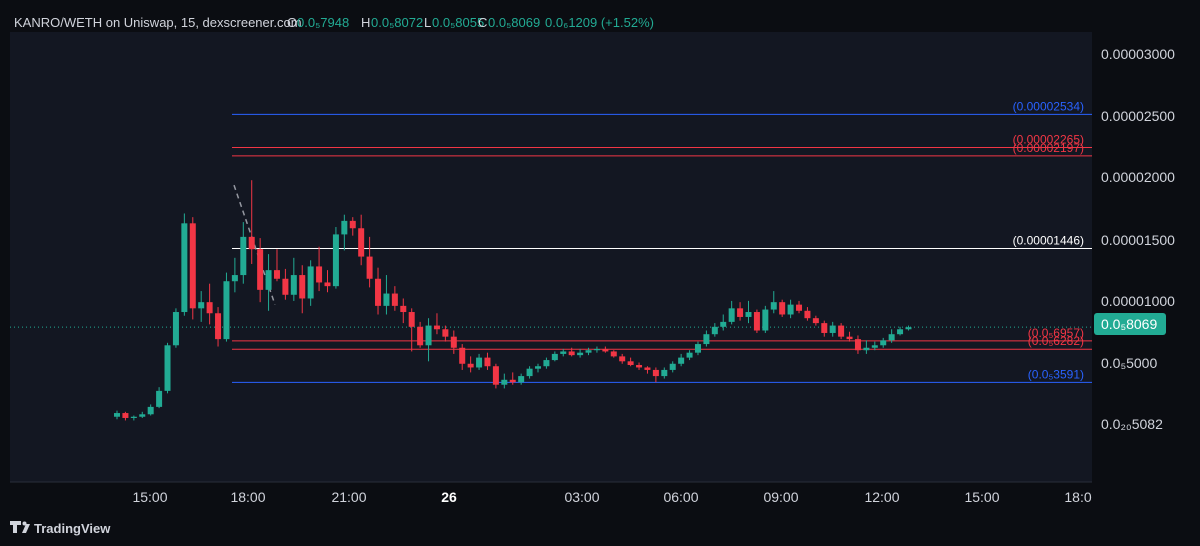  I want to click on x-tick-label-day: 26, so click(449, 497).